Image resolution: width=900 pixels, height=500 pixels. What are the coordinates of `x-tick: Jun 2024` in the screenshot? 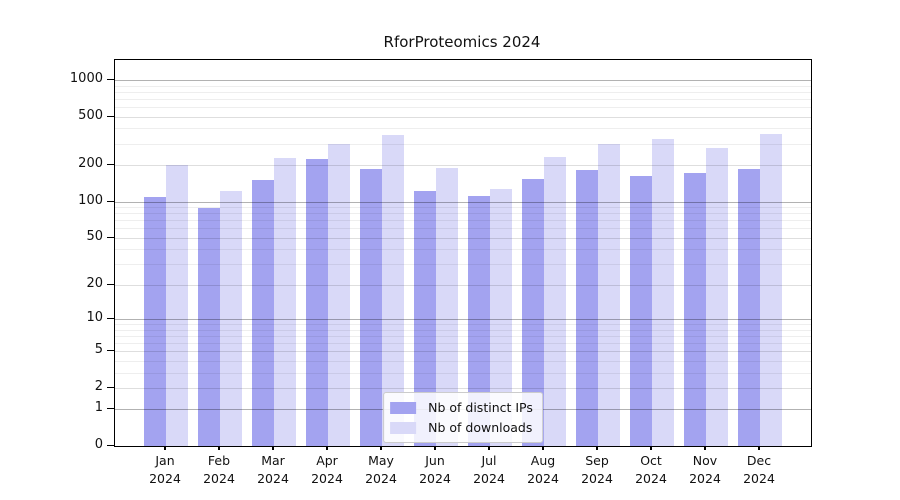 It's located at (435, 467).